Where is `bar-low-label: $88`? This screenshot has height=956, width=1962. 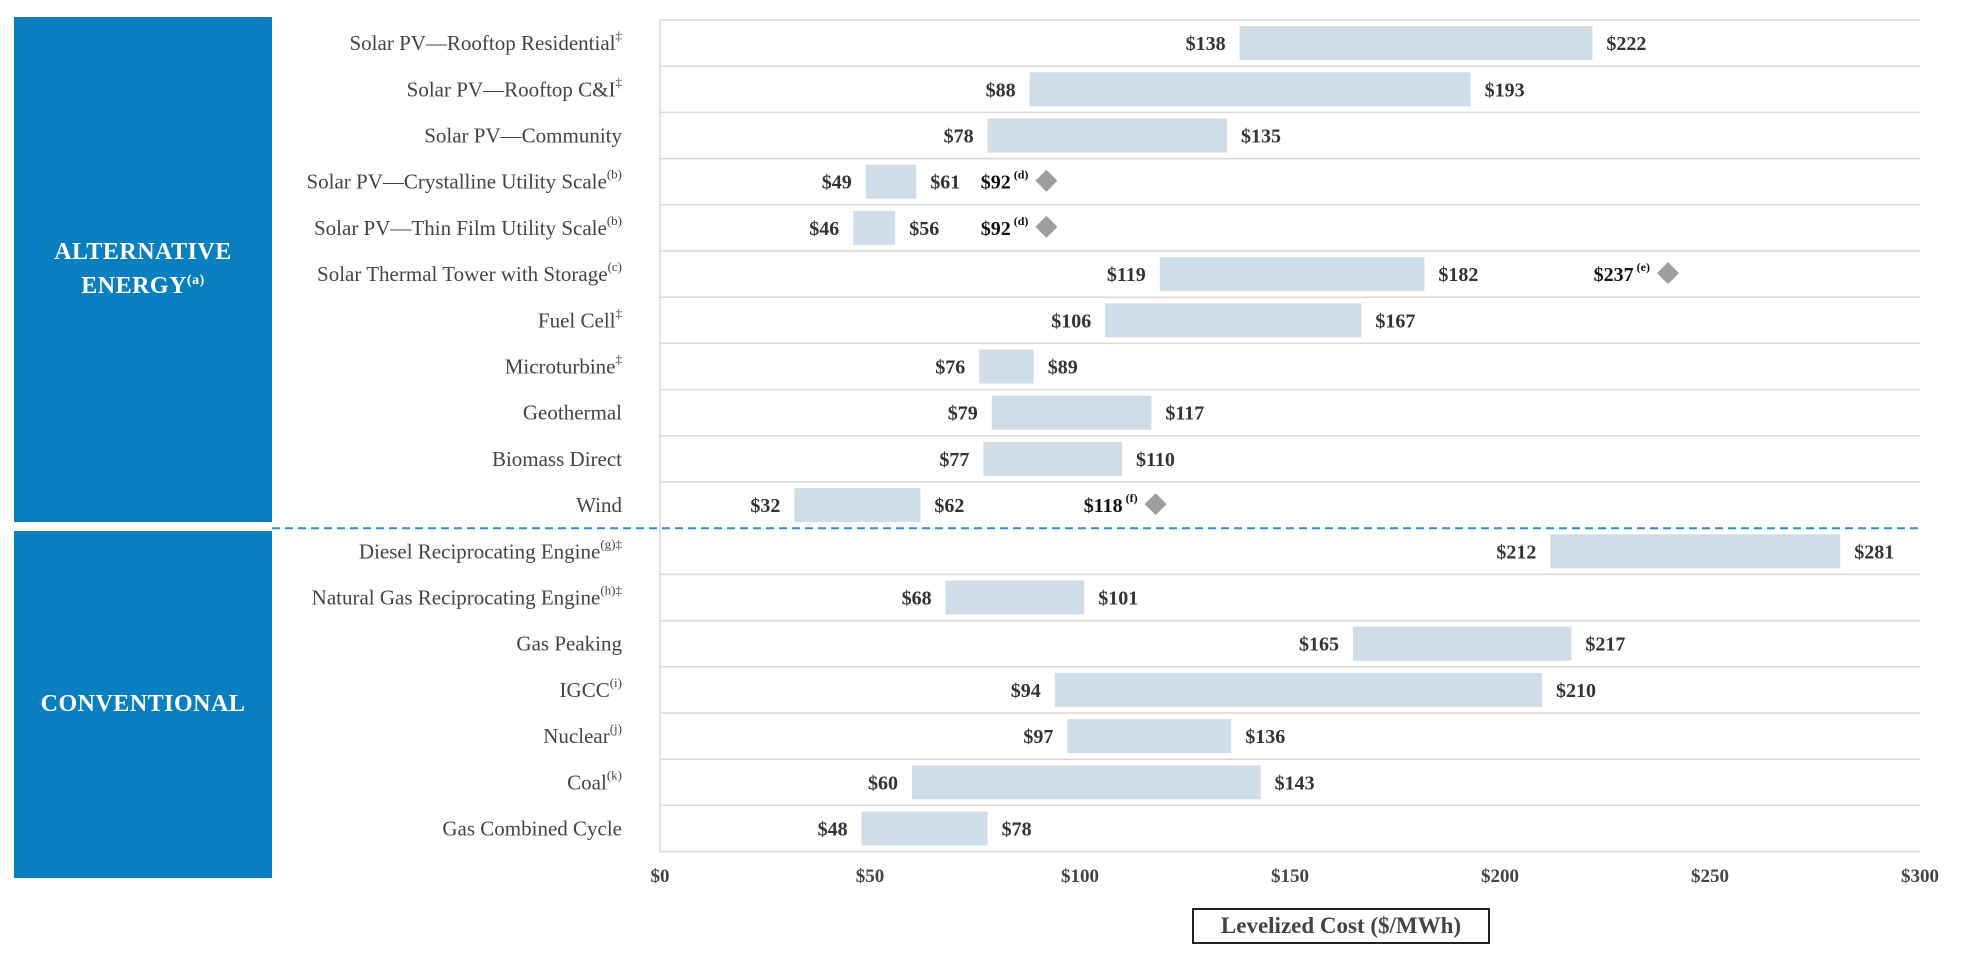
bar-low-label: $88 is located at coordinates (1001, 90).